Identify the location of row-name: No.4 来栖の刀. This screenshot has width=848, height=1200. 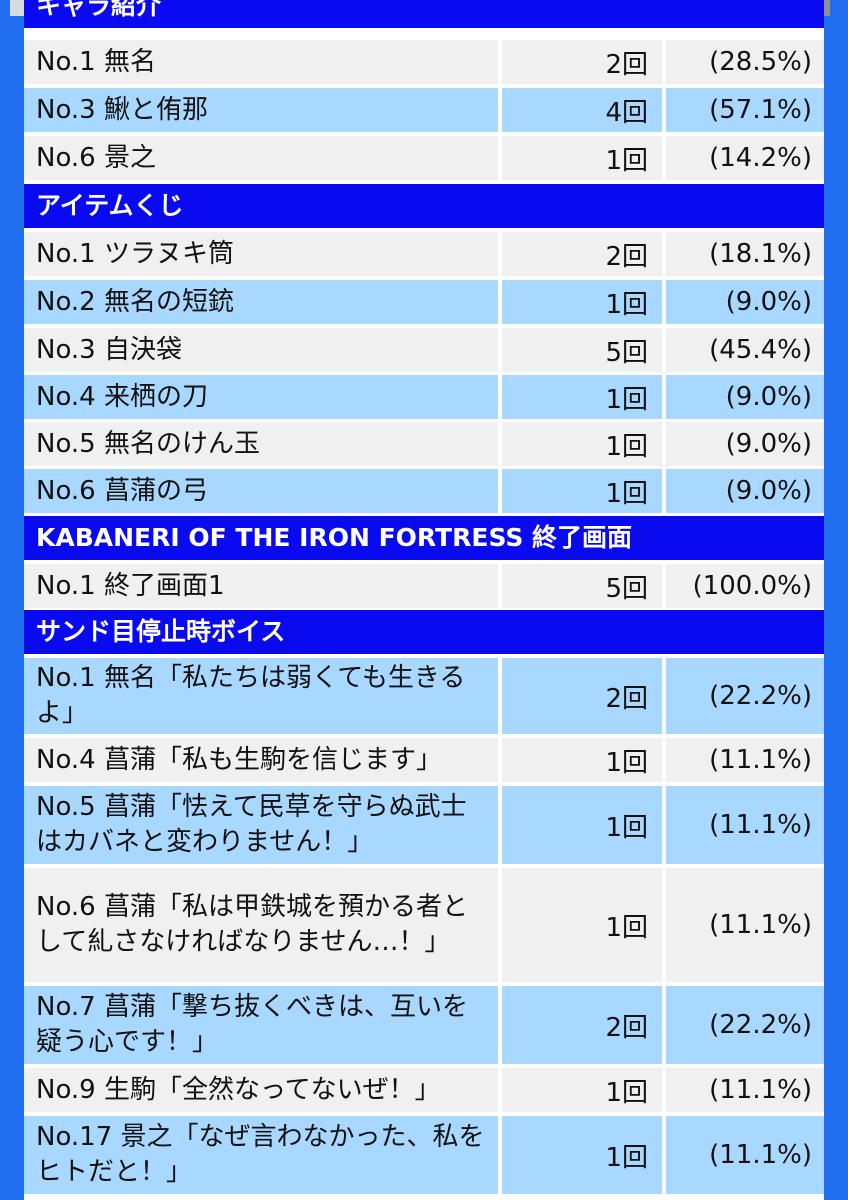
(261, 397).